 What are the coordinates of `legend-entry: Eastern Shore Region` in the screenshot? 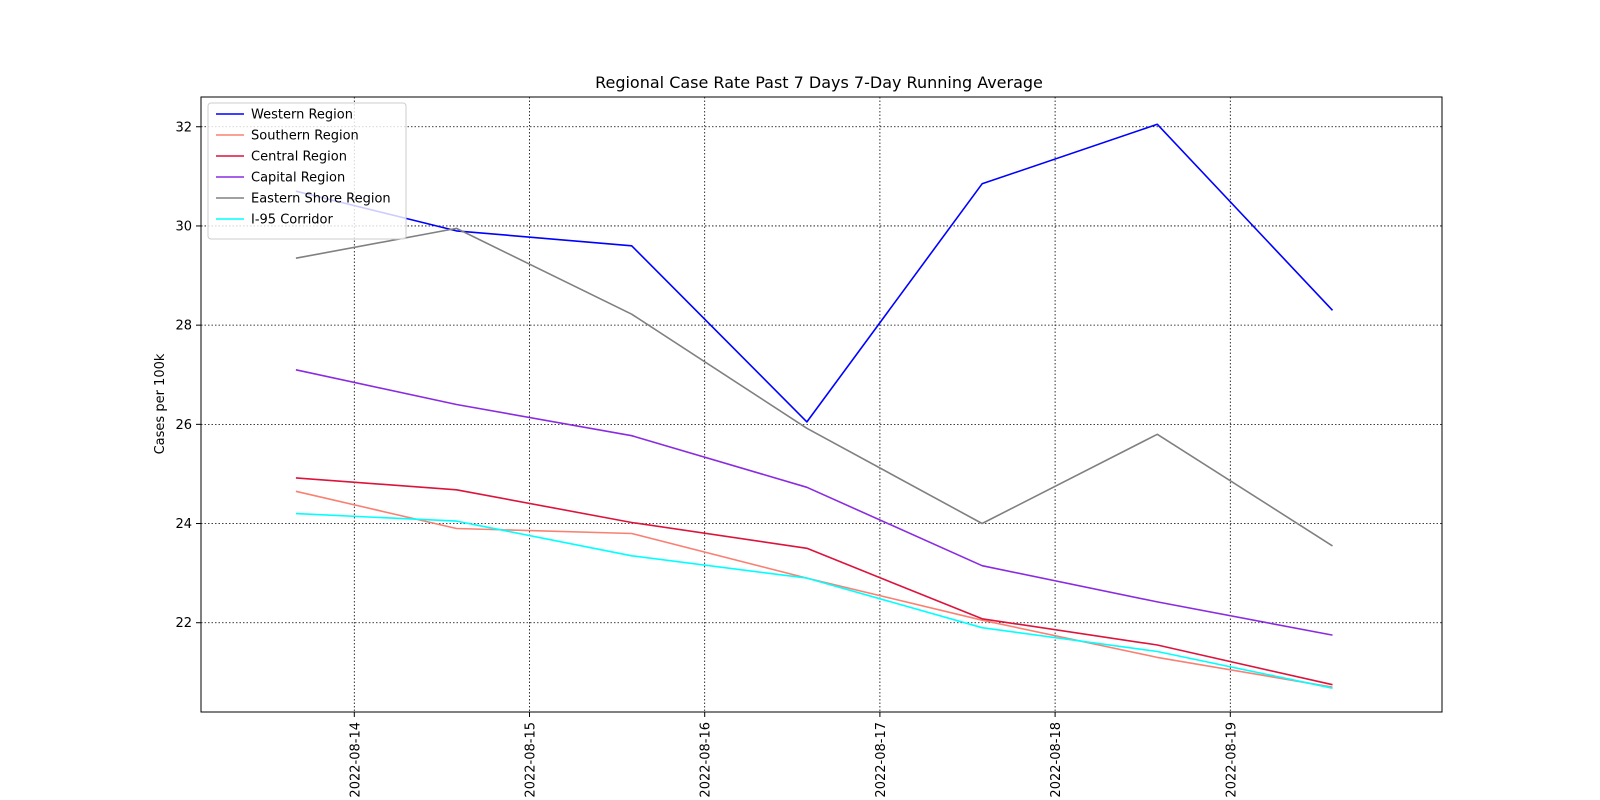 It's located at (321, 199).